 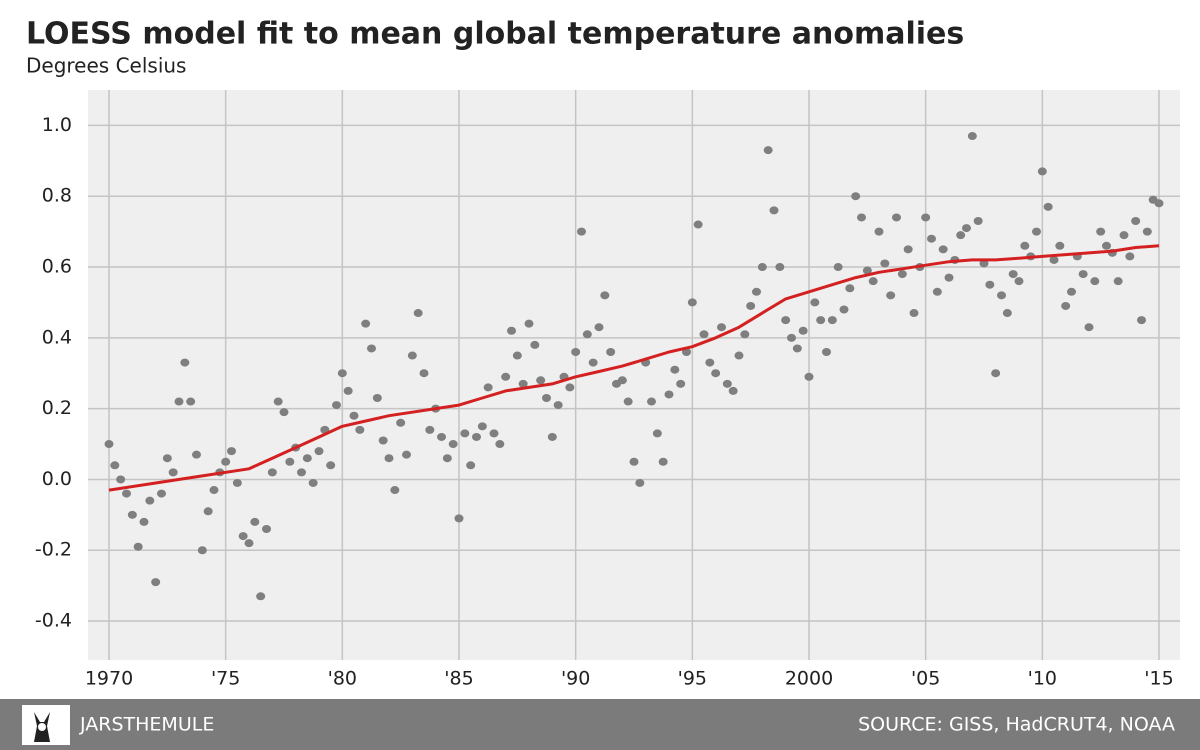 What do you see at coordinates (146, 725) in the screenshot?
I see `credit: JARSTHEMULE` at bounding box center [146, 725].